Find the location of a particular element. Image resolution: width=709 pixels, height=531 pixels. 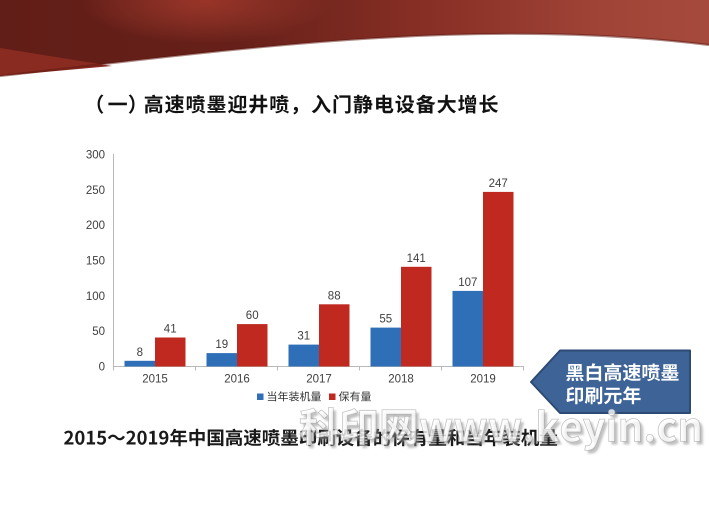

svg-text: 141 is located at coordinates (416, 259).